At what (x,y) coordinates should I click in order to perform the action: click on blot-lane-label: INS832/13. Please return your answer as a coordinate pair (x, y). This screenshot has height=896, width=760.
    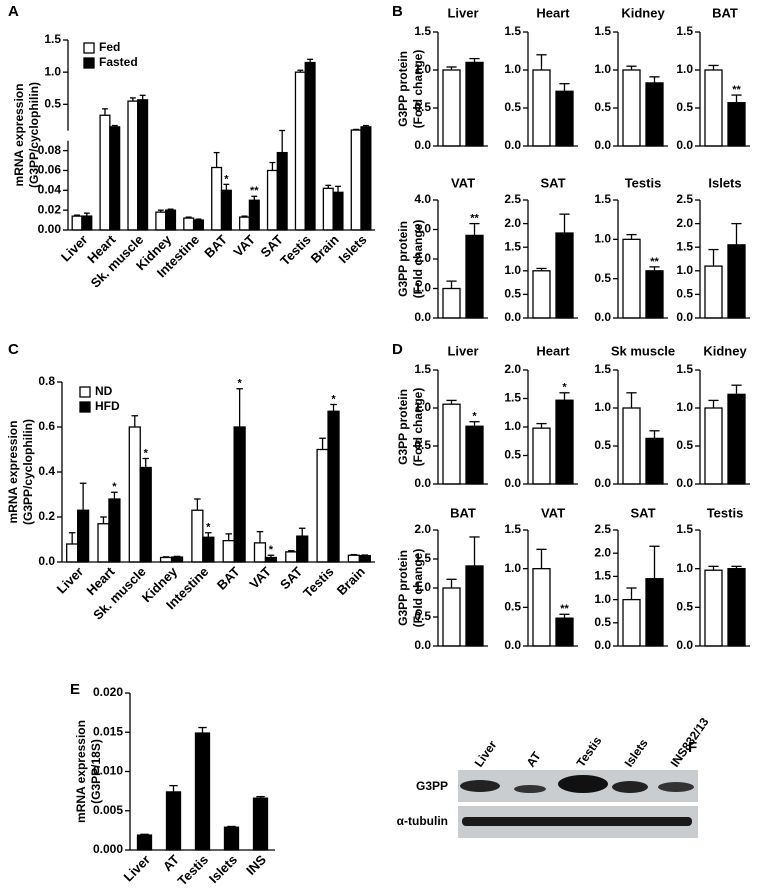
    Looking at the image, I should click on (690, 742).